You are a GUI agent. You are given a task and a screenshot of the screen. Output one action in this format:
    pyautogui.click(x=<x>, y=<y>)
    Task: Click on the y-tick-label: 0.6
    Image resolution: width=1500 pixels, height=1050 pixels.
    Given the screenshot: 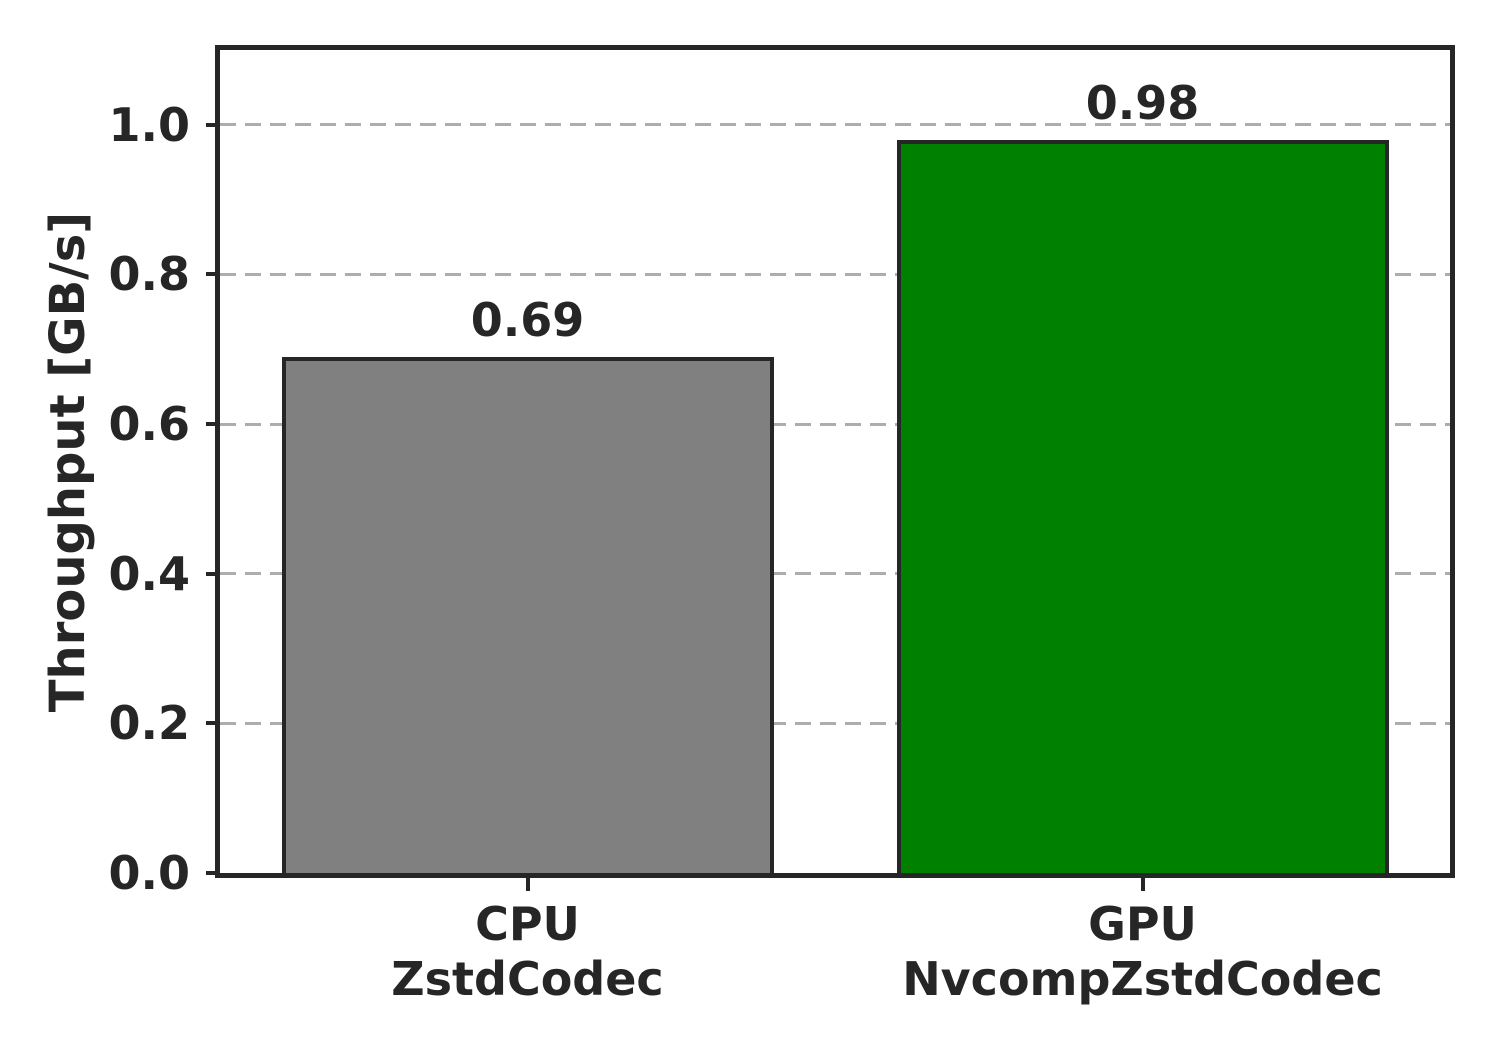 What is the action you would take?
    pyautogui.click(x=149, y=424)
    